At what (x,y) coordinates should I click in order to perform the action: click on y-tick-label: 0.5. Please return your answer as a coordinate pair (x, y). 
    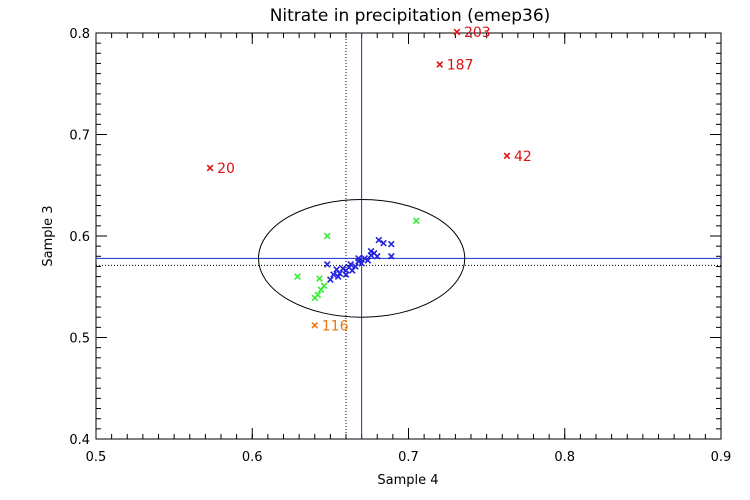
    Looking at the image, I should click on (79, 339).